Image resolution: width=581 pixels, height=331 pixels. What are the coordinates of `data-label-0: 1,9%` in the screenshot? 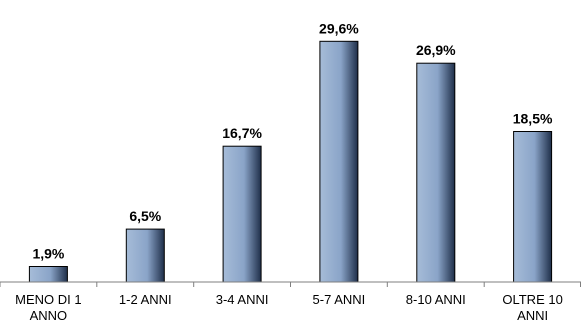 It's located at (48, 254).